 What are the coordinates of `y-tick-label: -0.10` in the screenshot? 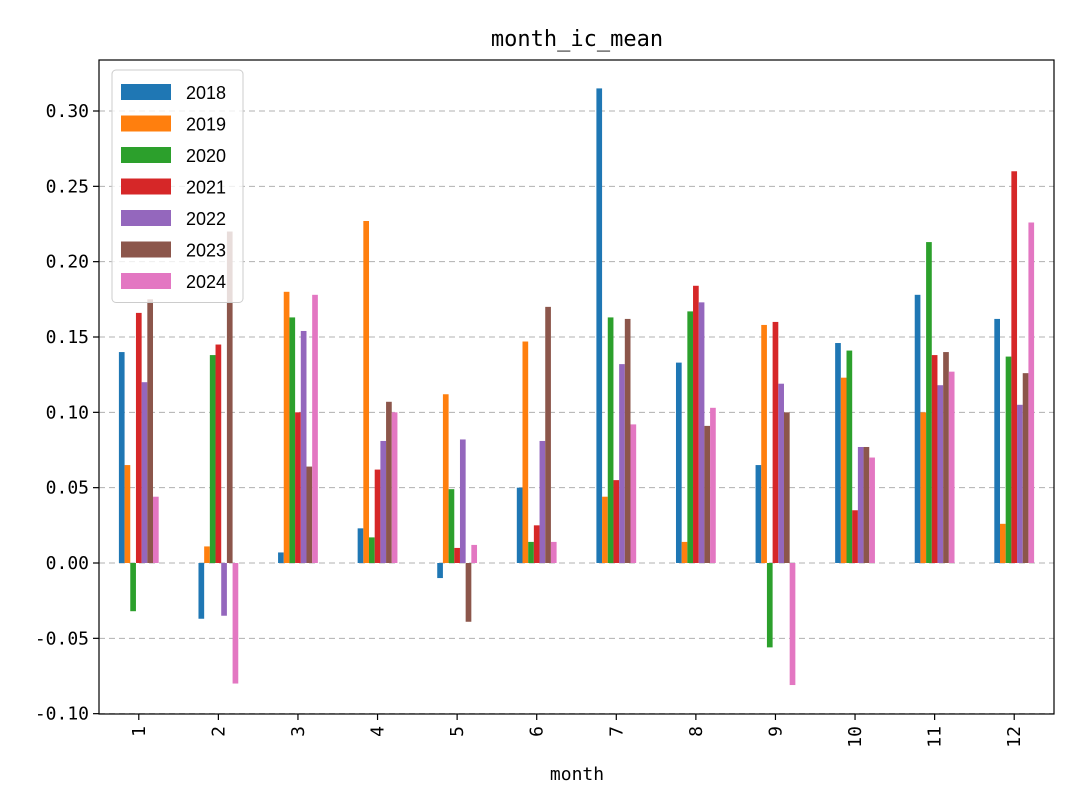 It's located at (62, 714).